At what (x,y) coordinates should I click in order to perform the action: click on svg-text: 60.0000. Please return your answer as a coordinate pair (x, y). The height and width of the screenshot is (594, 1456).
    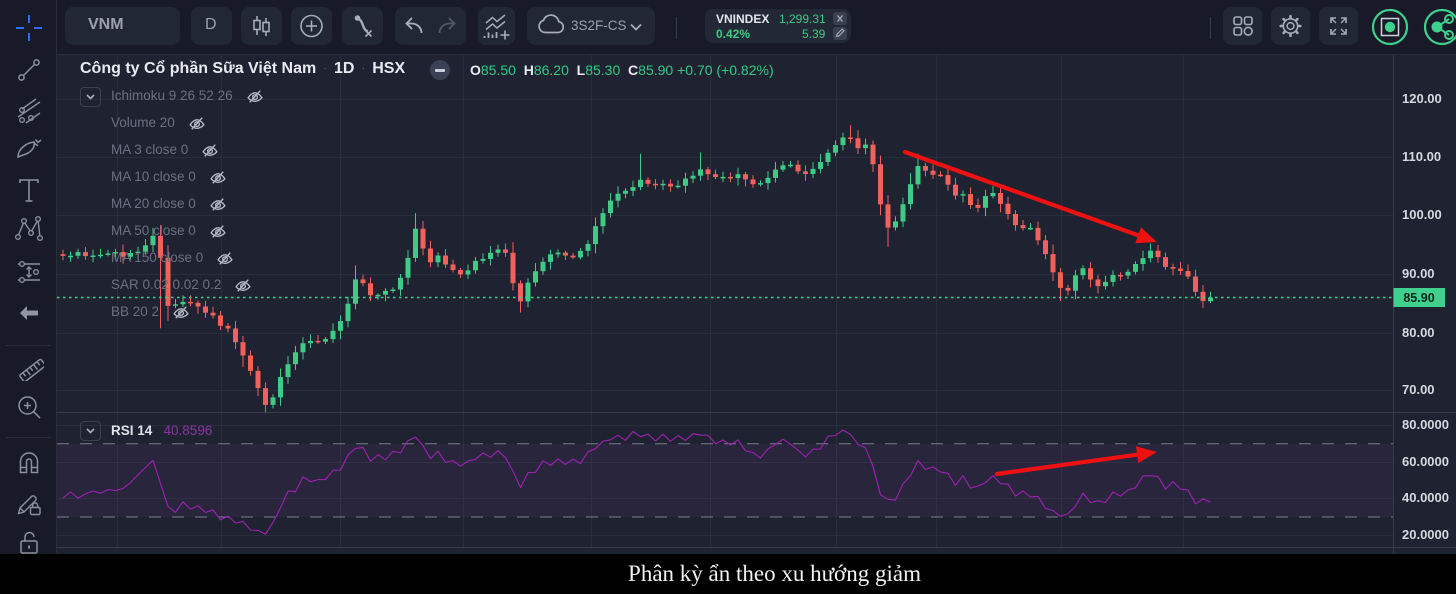
    Looking at the image, I should click on (1425, 461).